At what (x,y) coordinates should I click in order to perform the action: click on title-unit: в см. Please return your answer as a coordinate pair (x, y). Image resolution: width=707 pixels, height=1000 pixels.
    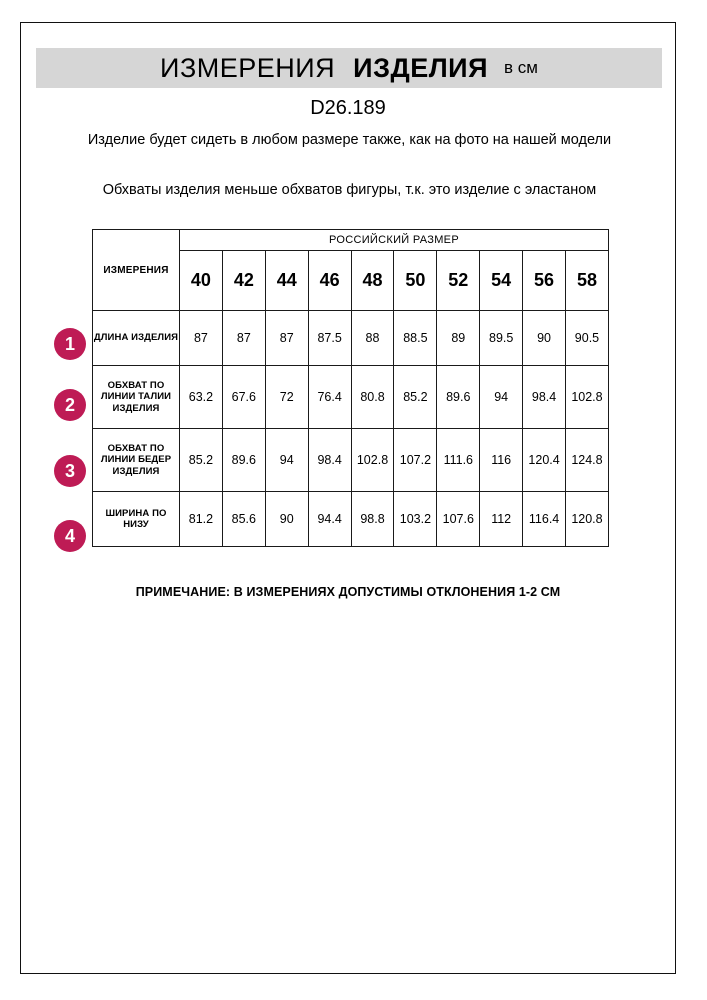
    Looking at the image, I should click on (521, 67).